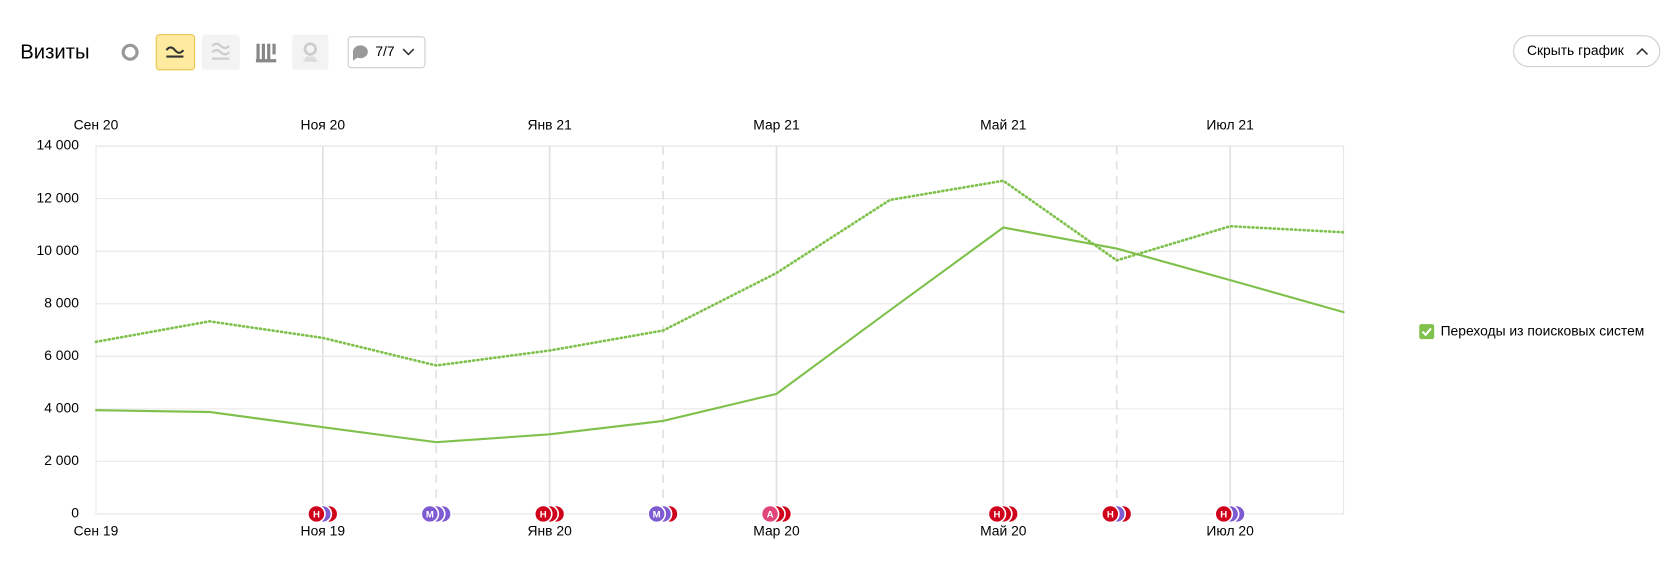  What do you see at coordinates (1543, 330) in the screenshot?
I see `legend-label: Переходы из поисковых систем` at bounding box center [1543, 330].